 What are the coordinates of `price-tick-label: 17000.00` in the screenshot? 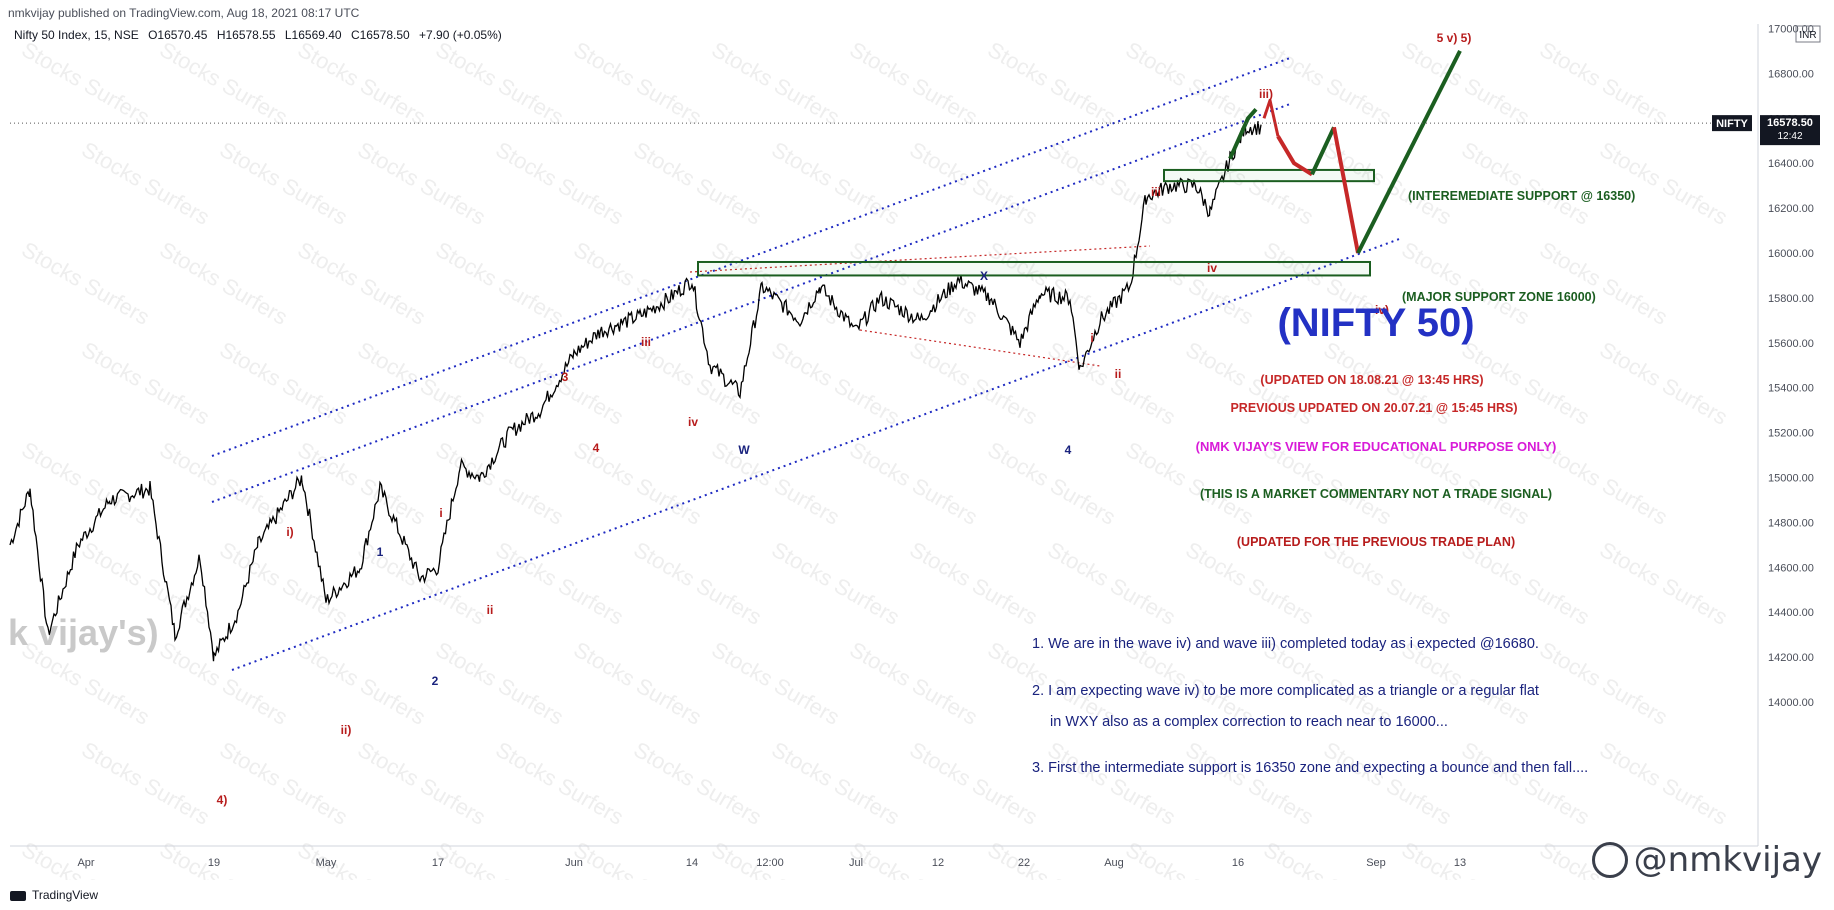 It's located at (1791, 30).